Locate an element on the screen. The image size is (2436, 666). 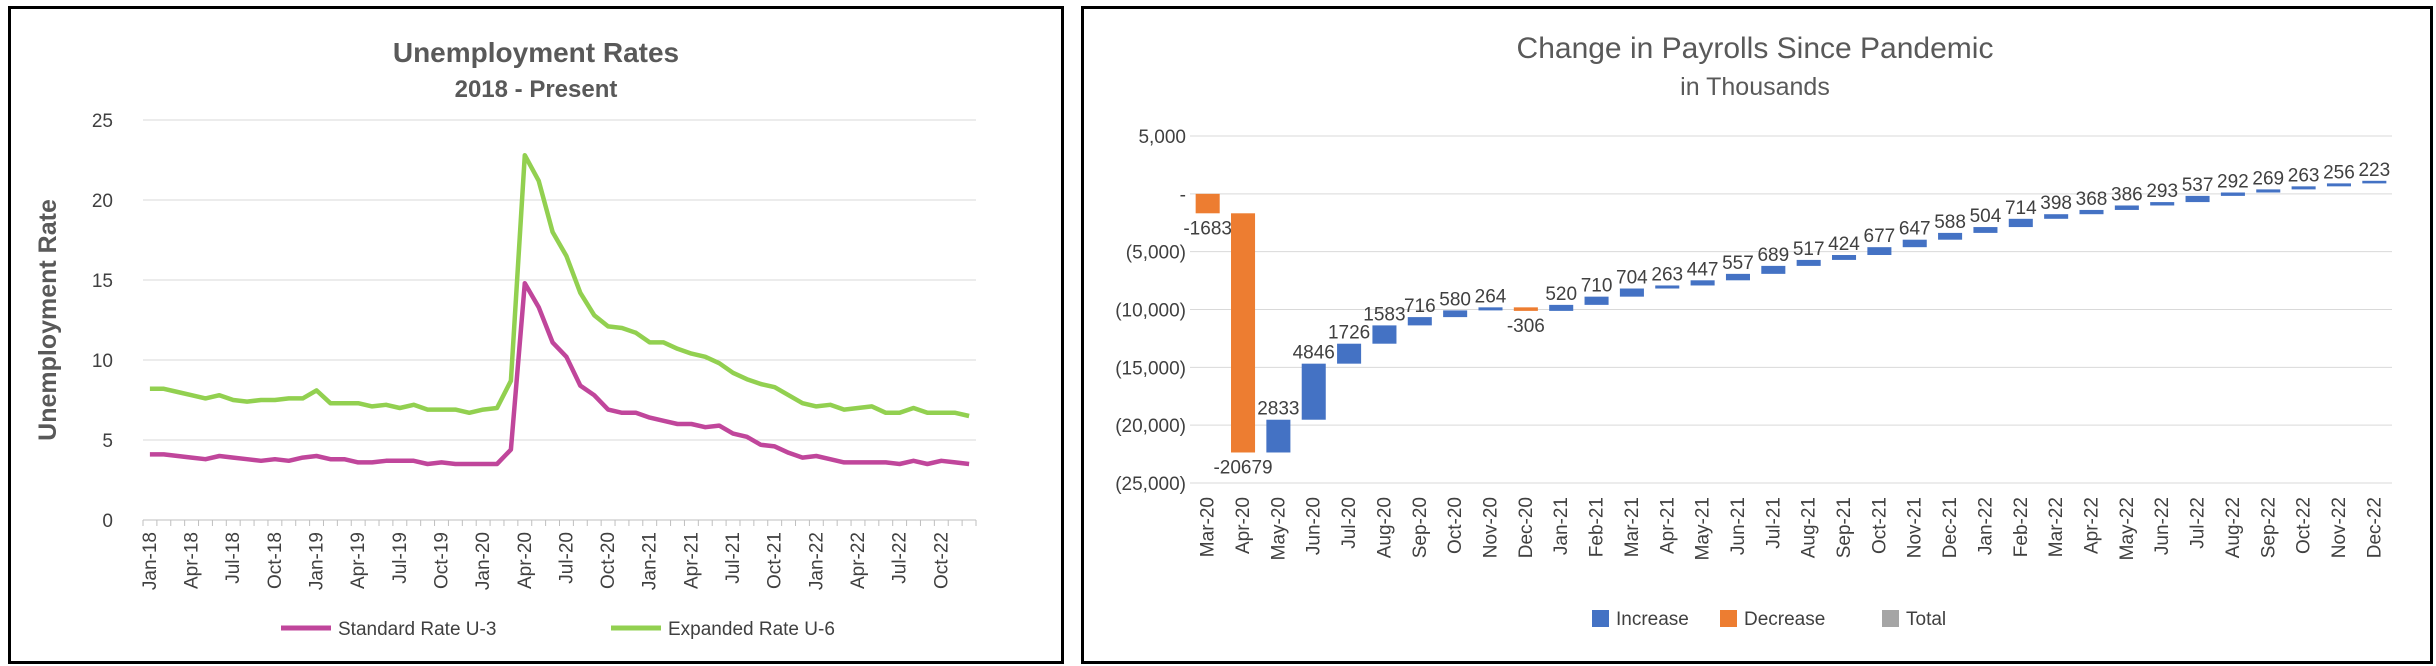
data-label: 1583 is located at coordinates (1384, 314).